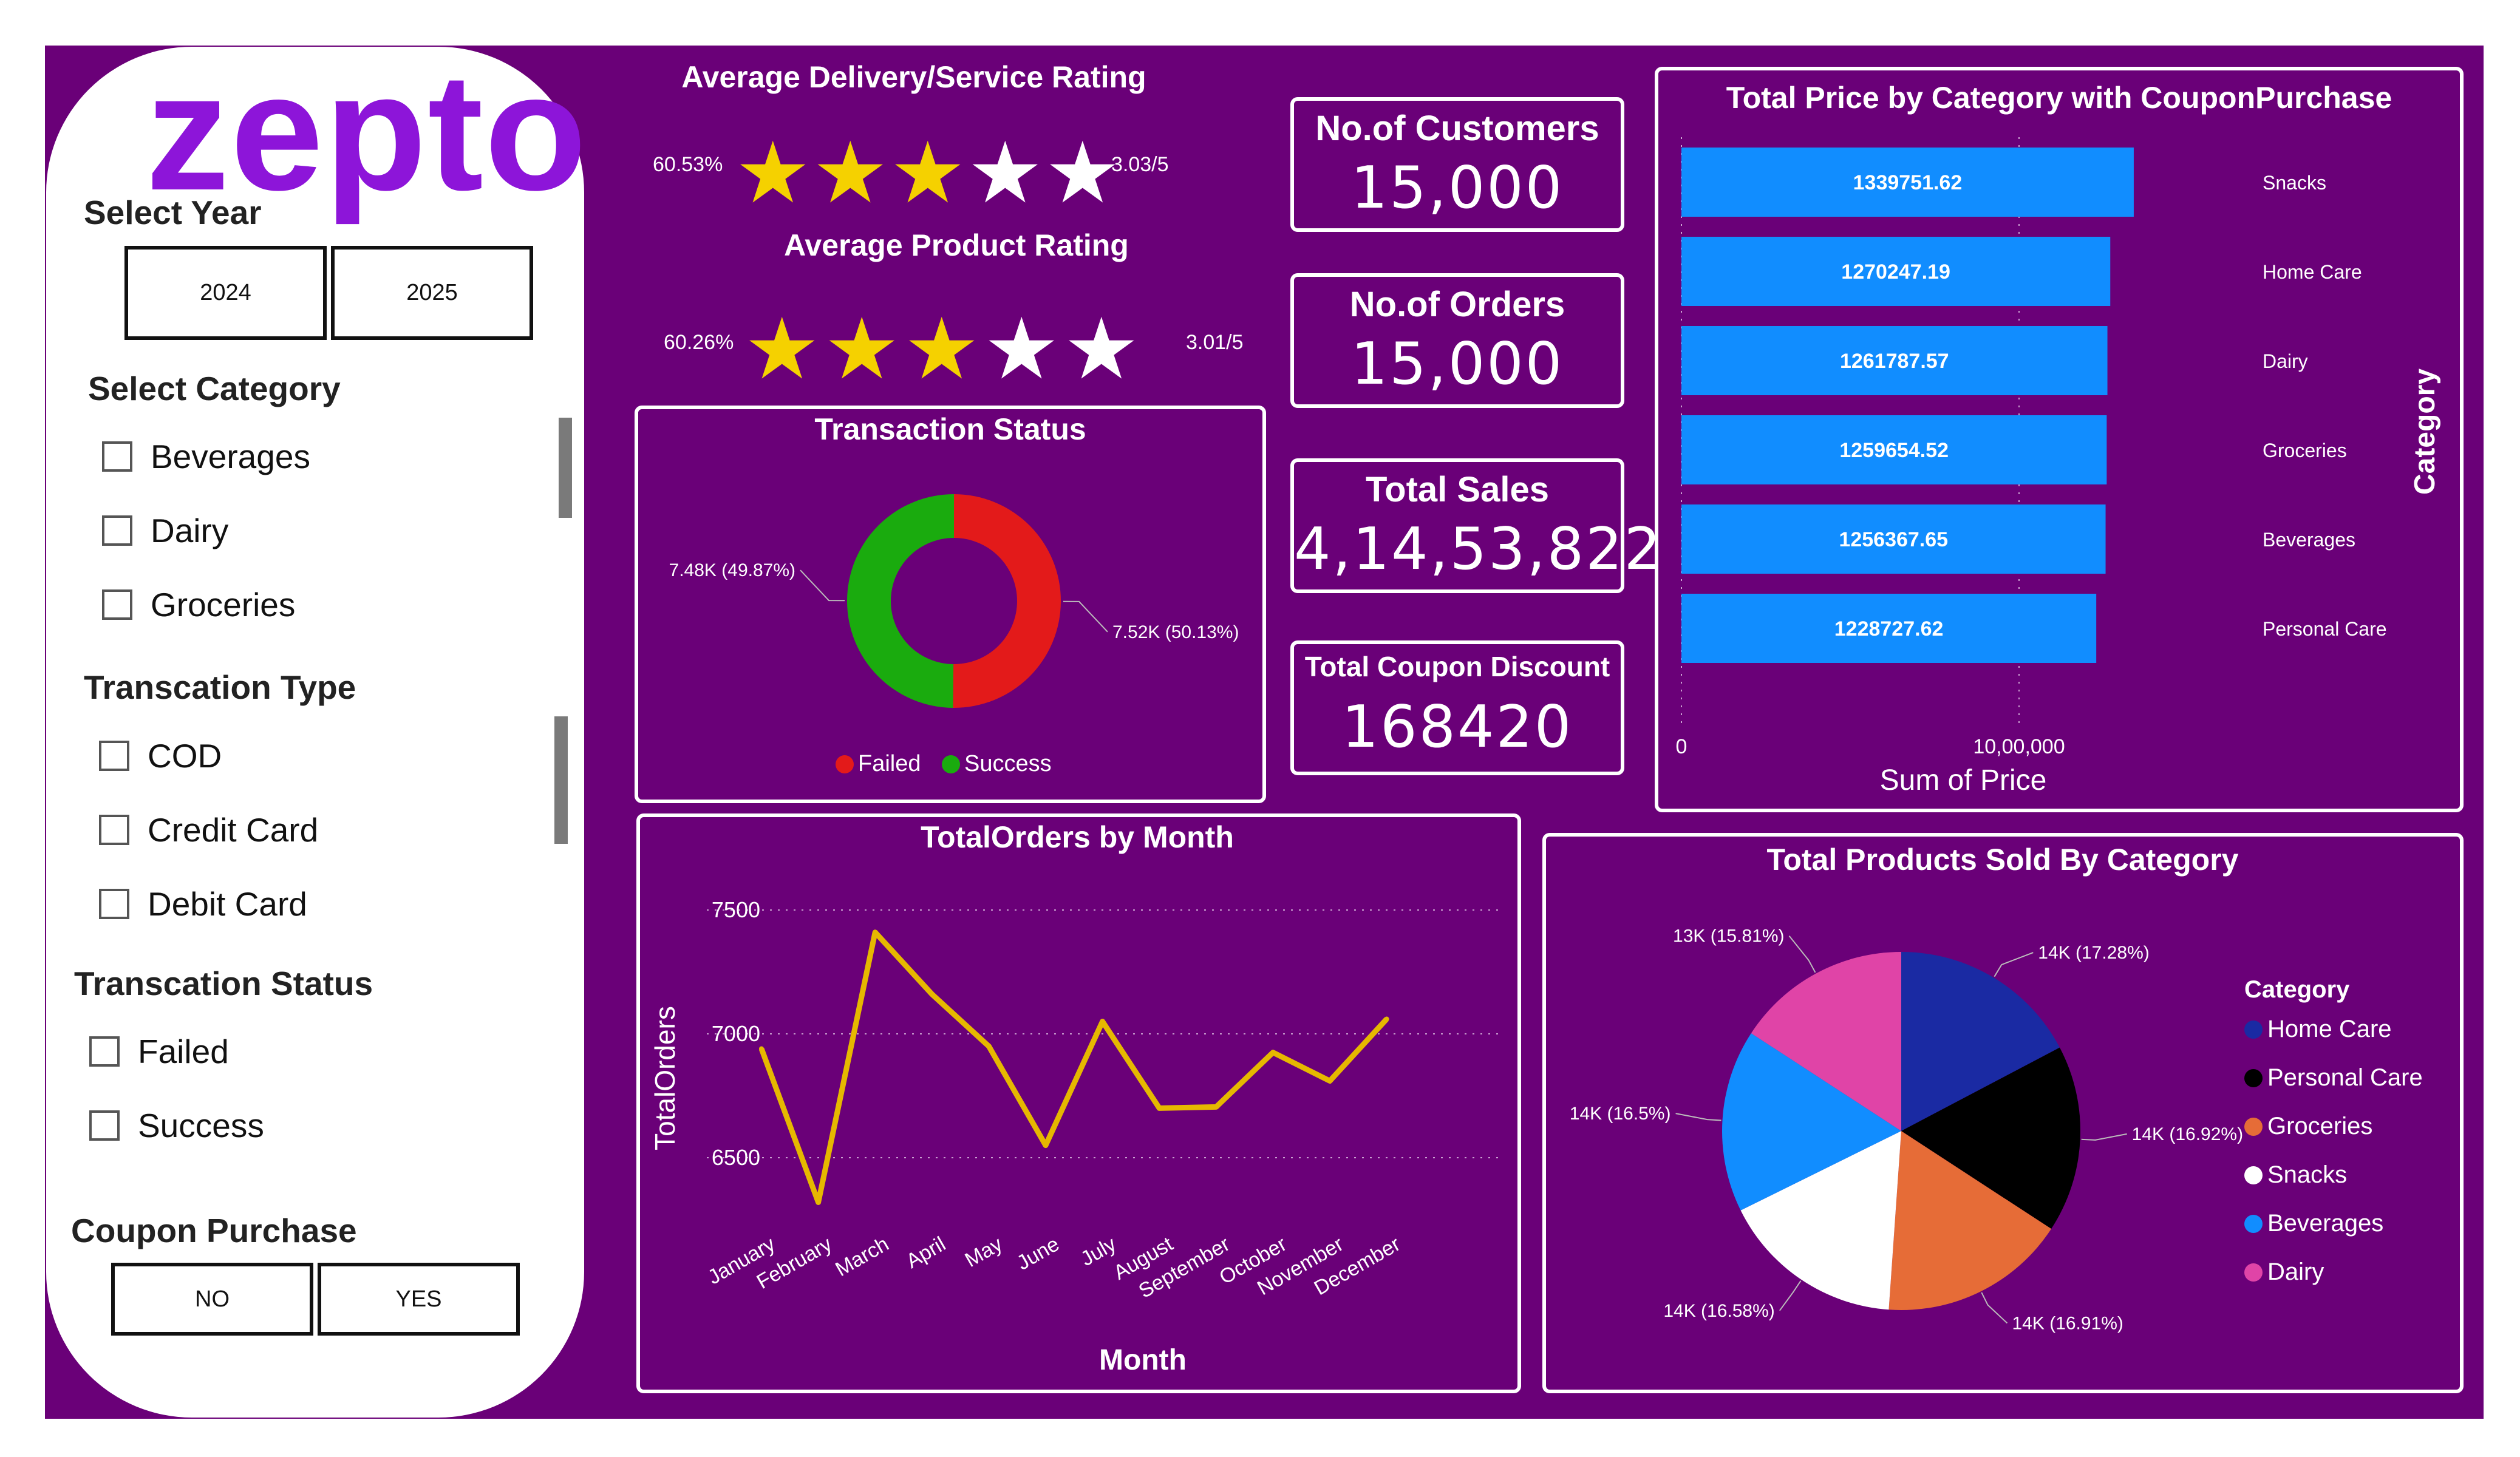  What do you see at coordinates (2325, 1223) in the screenshot?
I see `legend-label: Beverages` at bounding box center [2325, 1223].